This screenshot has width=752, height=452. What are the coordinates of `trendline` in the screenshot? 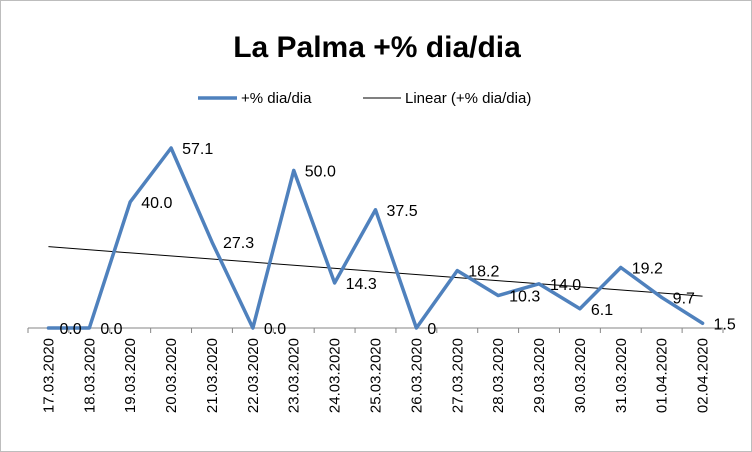 It's located at (375, 271).